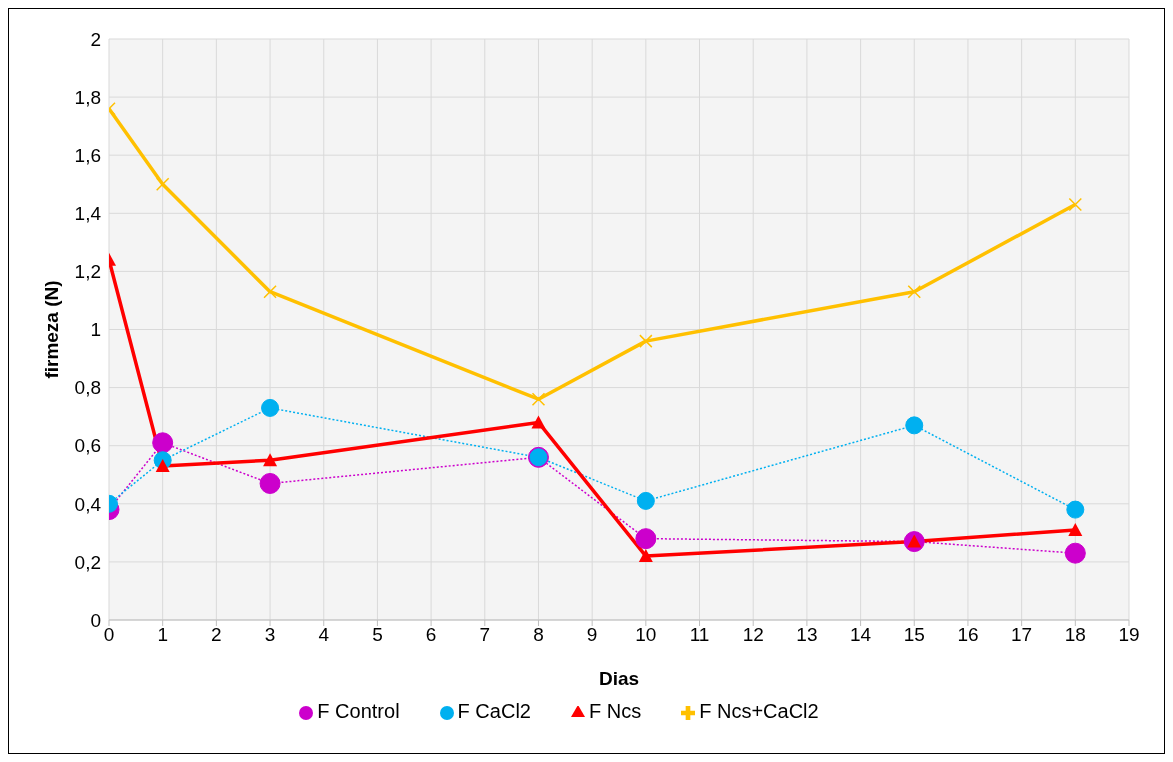  I want to click on y-tick-label: 0, so click(95, 620).